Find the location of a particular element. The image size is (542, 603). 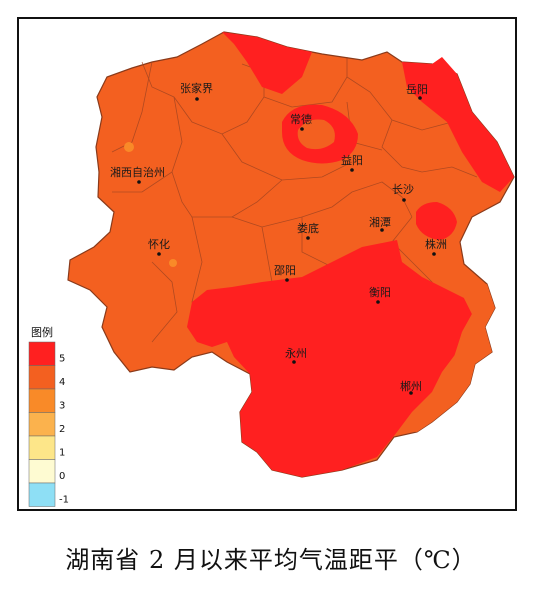

legend-tick-label: 1 is located at coordinates (62, 453).